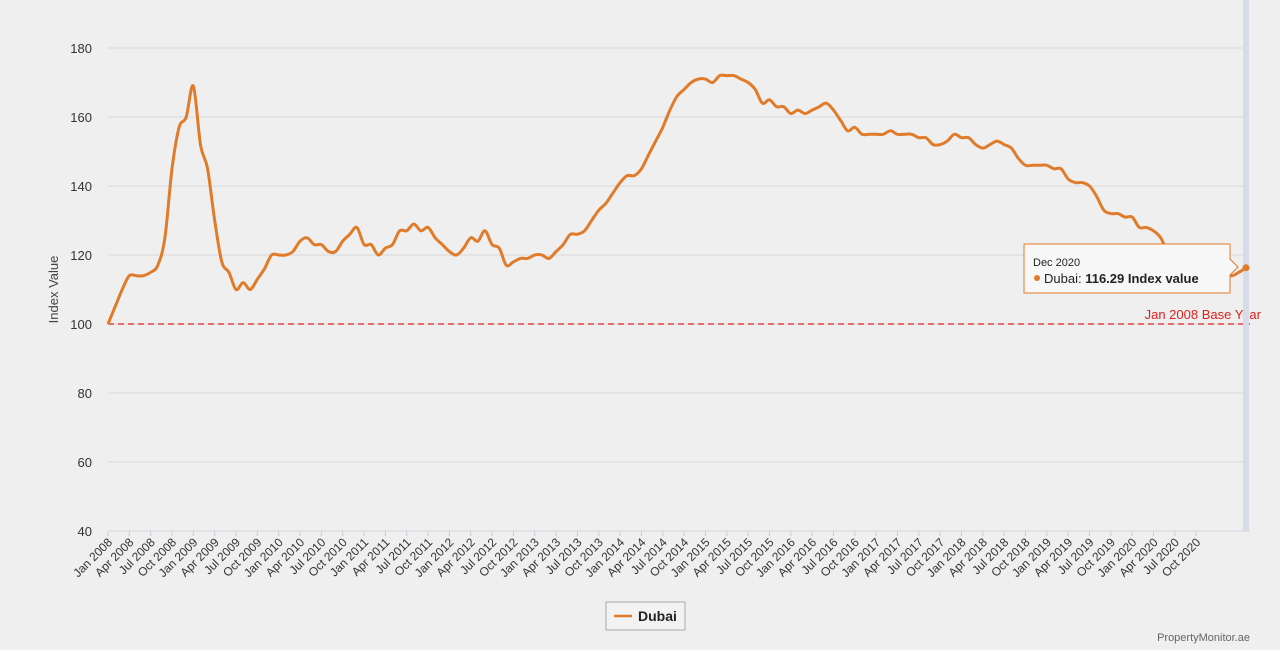 This screenshot has width=1280, height=650. I want to click on baseline-label: Jan 2008 Base Year, so click(1203, 314).